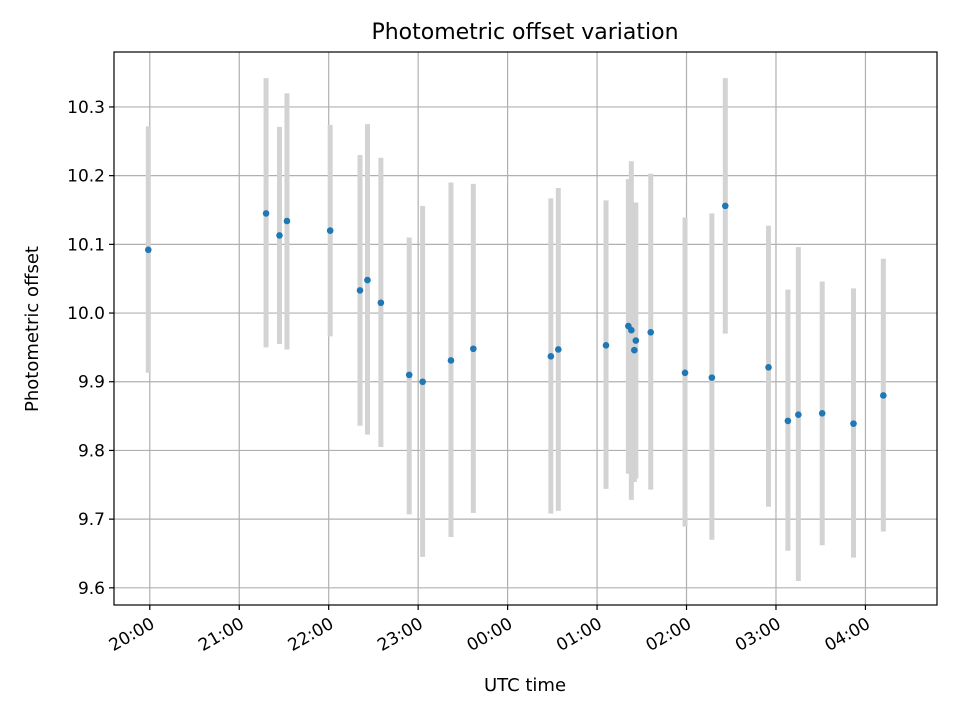 This screenshot has width=960, height=720. Describe the element at coordinates (91, 589) in the screenshot. I see `y-tick-label: 9.6` at that location.